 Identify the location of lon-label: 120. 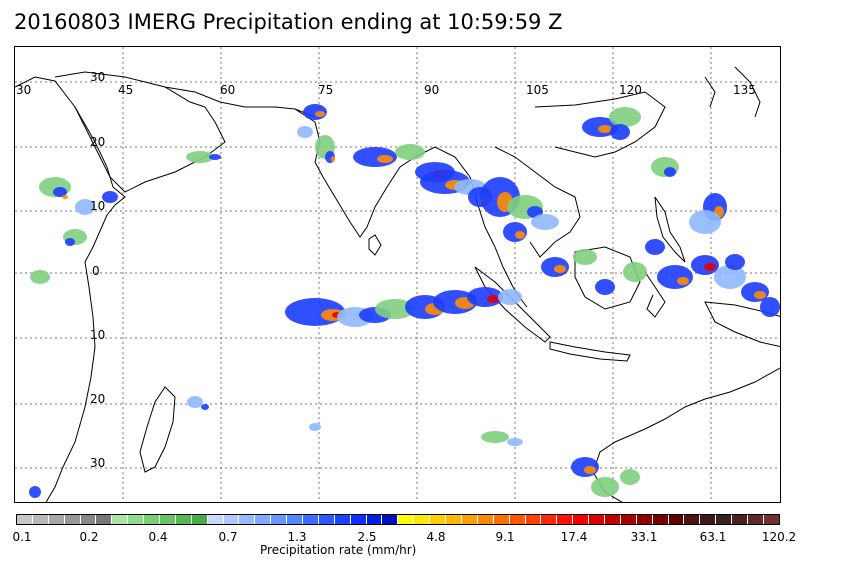
(630, 90).